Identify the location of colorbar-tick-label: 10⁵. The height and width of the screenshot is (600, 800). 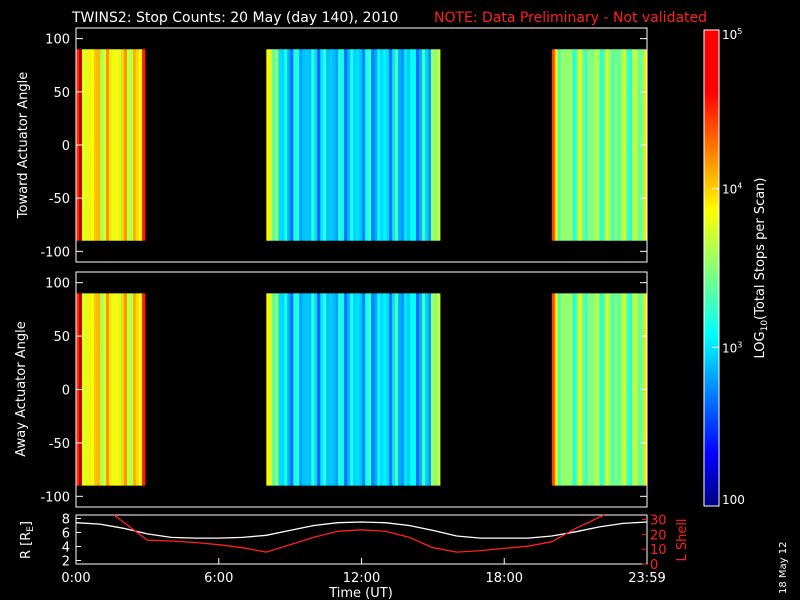
(732, 34).